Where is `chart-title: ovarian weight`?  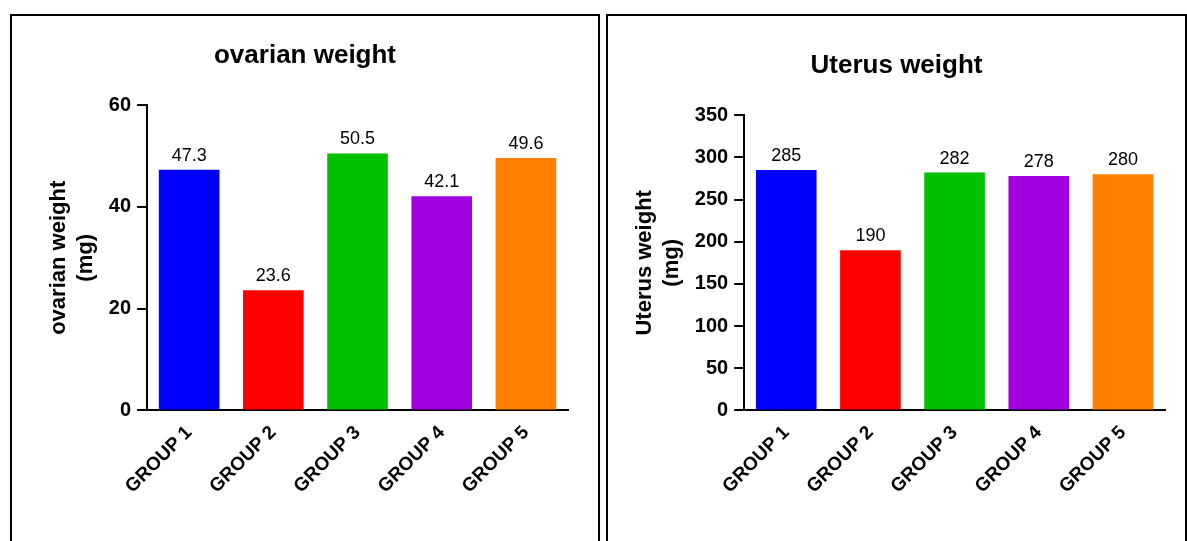 chart-title: ovarian weight is located at coordinates (305, 53).